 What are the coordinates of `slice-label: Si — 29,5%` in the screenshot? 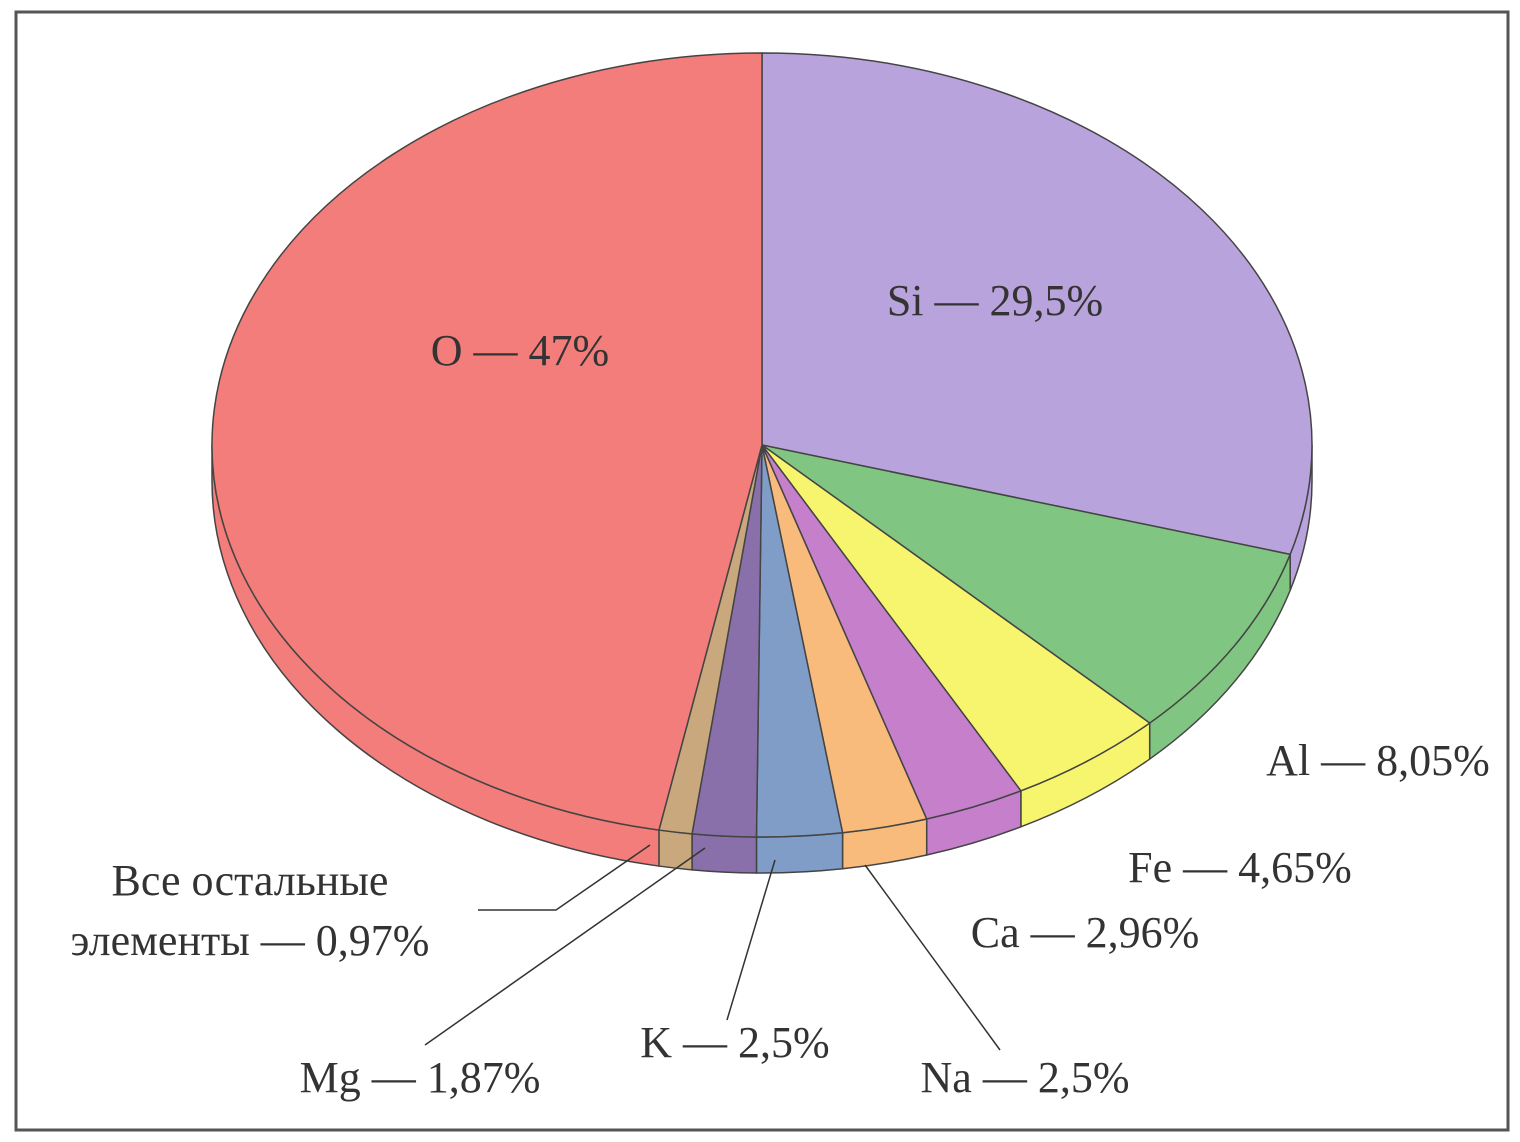 It's located at (995, 300).